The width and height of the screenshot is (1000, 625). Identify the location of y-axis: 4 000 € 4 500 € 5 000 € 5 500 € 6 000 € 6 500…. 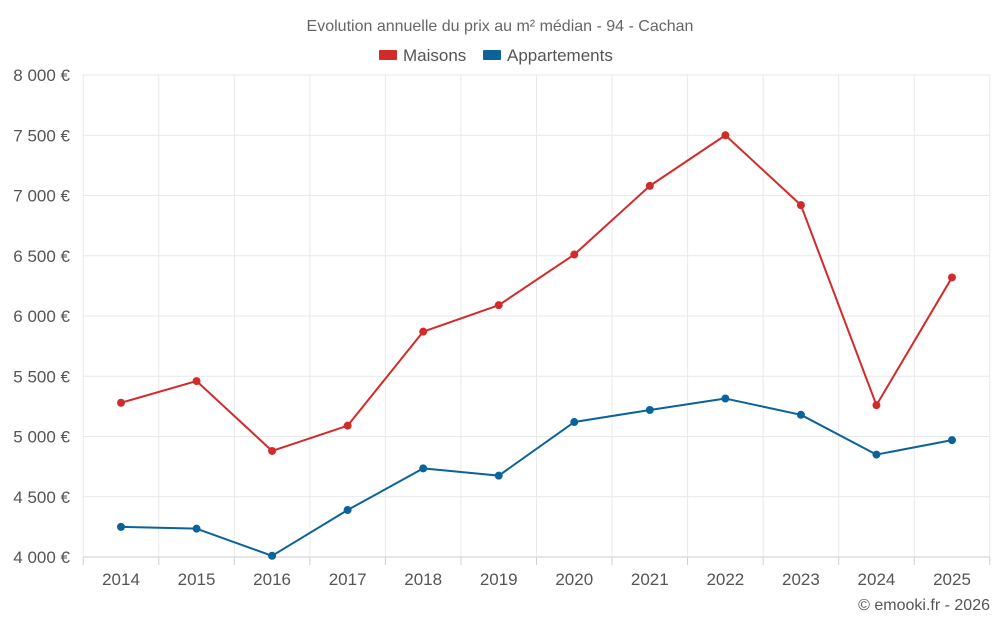
(41, 316).